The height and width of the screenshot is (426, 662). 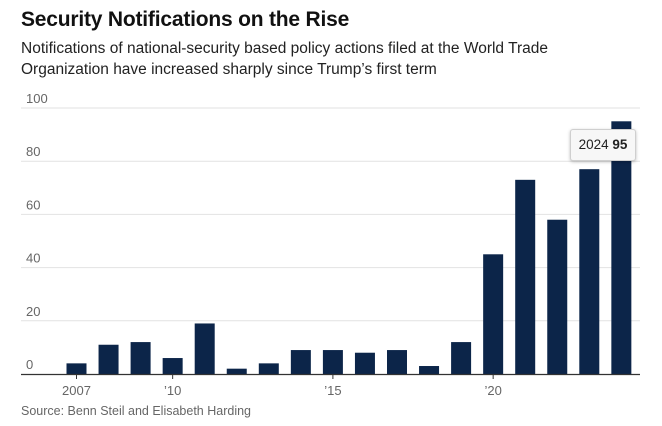 I want to click on x-tick-label-0: 2007, so click(x=76, y=390).